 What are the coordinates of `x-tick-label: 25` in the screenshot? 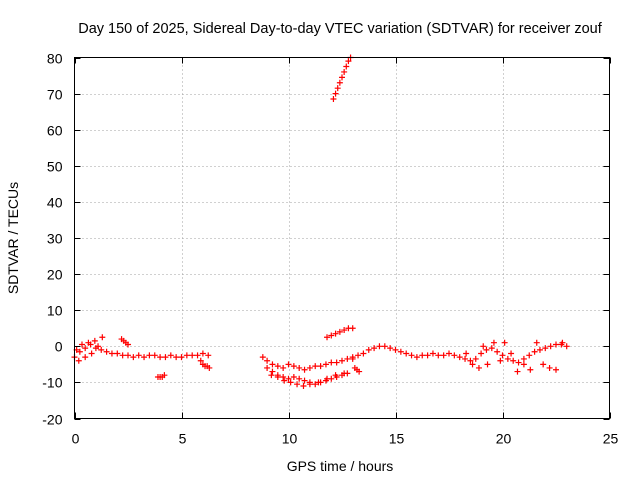 It's located at (611, 439).